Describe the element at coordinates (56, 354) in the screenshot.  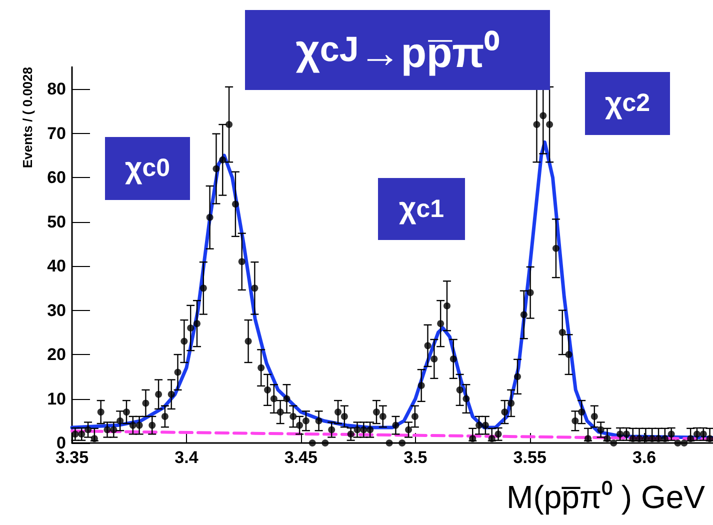
I see `y-tick-label: 20` at that location.